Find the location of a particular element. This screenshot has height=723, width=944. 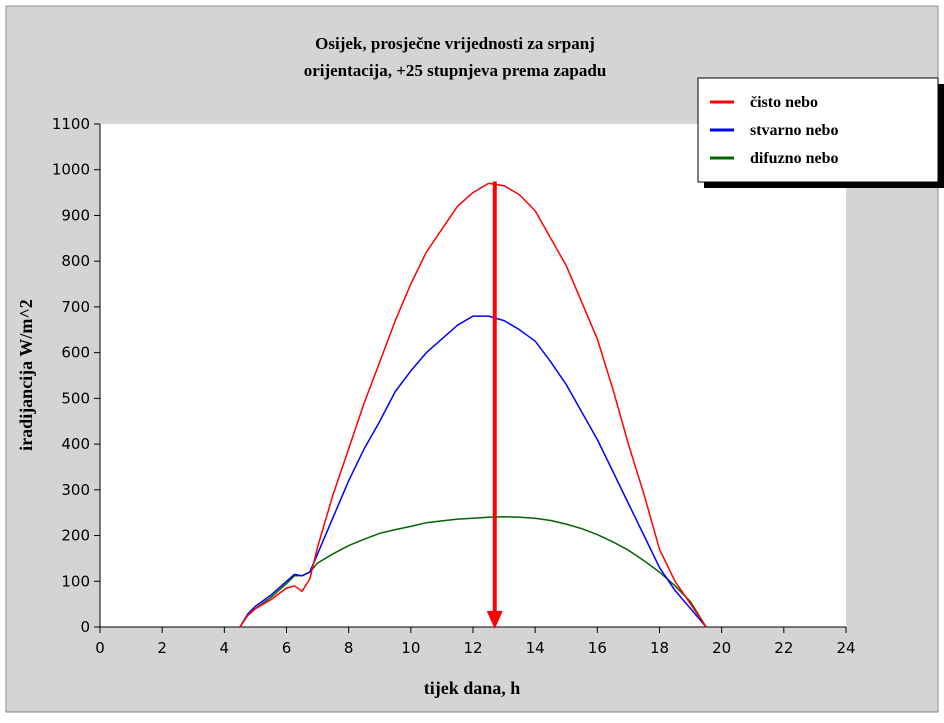

chart-title-line-2: orijentacija, +25 stupnjeva prema zapadu is located at coordinates (455, 70).